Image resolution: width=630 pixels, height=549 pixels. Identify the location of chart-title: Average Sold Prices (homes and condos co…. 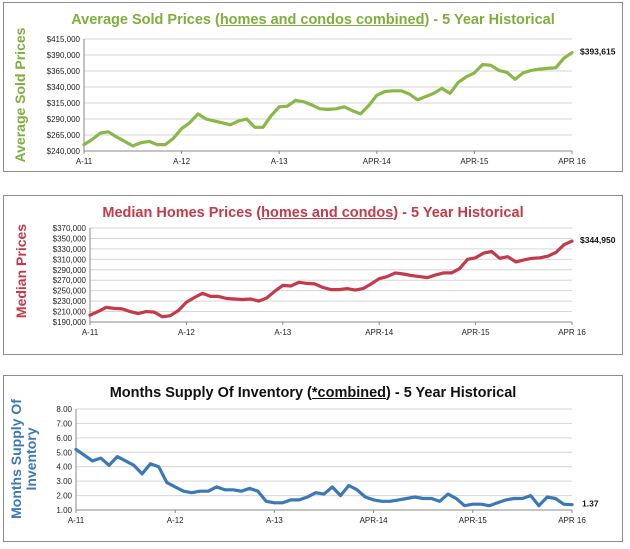
(313, 20).